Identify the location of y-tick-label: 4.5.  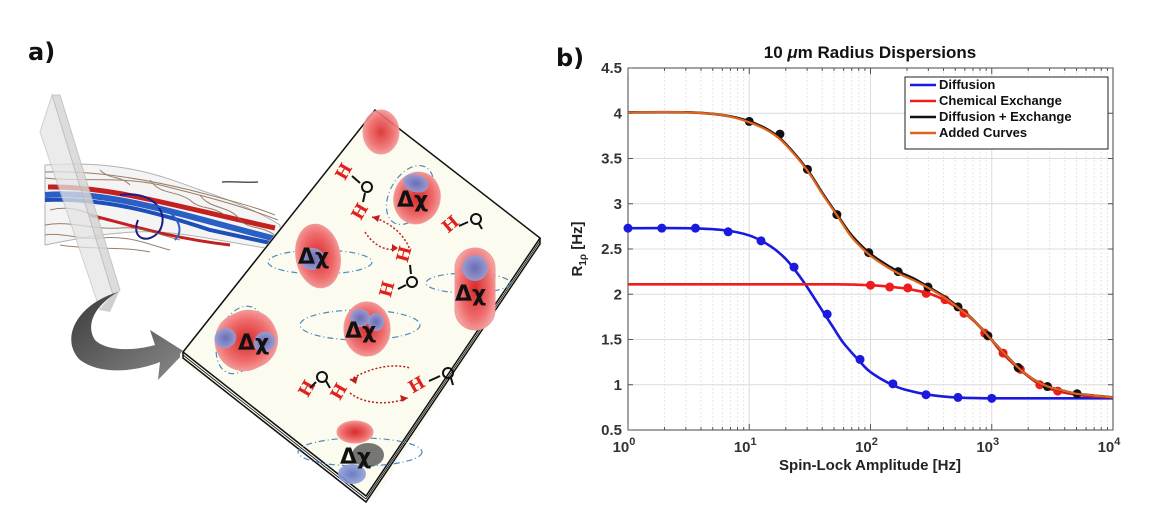
(611, 68).